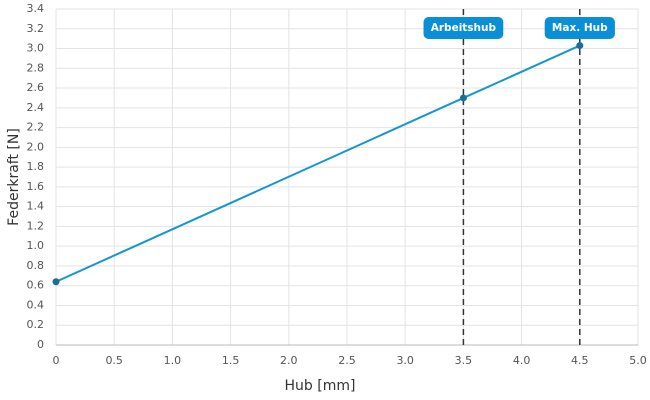 The height and width of the screenshot is (400, 650). What do you see at coordinates (347, 360) in the screenshot?
I see `x-tick-label: 2.5` at bounding box center [347, 360].